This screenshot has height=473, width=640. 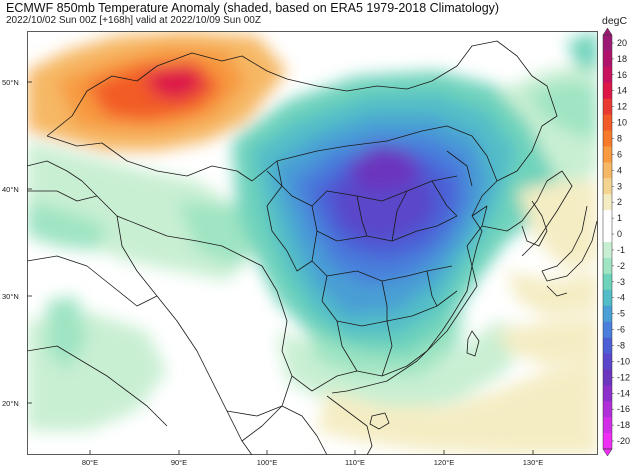 I want to click on lon-label: 80°E, so click(x=90, y=462).